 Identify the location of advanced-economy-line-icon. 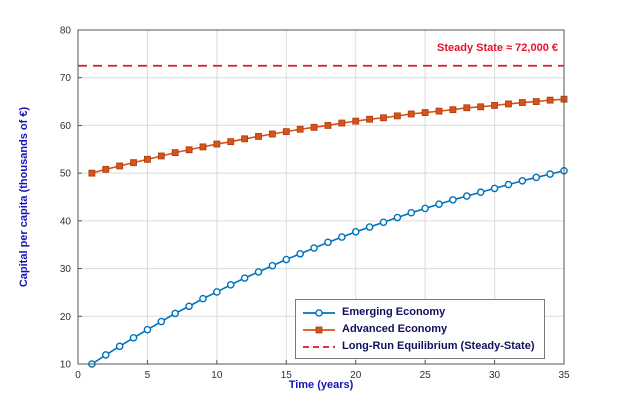
(319, 329).